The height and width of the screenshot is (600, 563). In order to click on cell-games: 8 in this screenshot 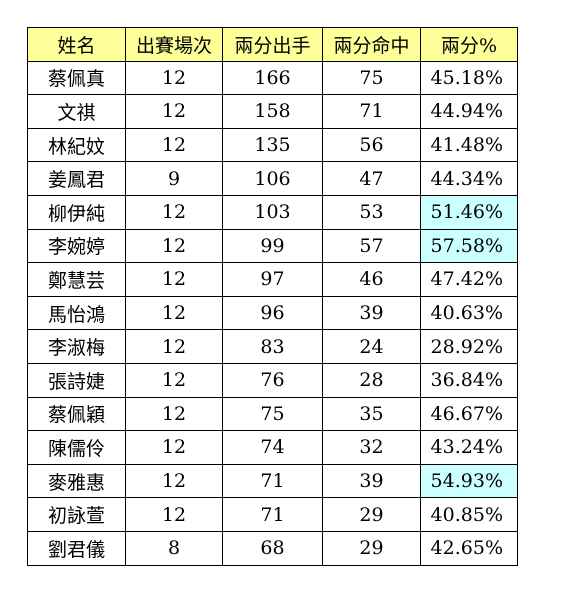, I will do `click(174, 548)`.